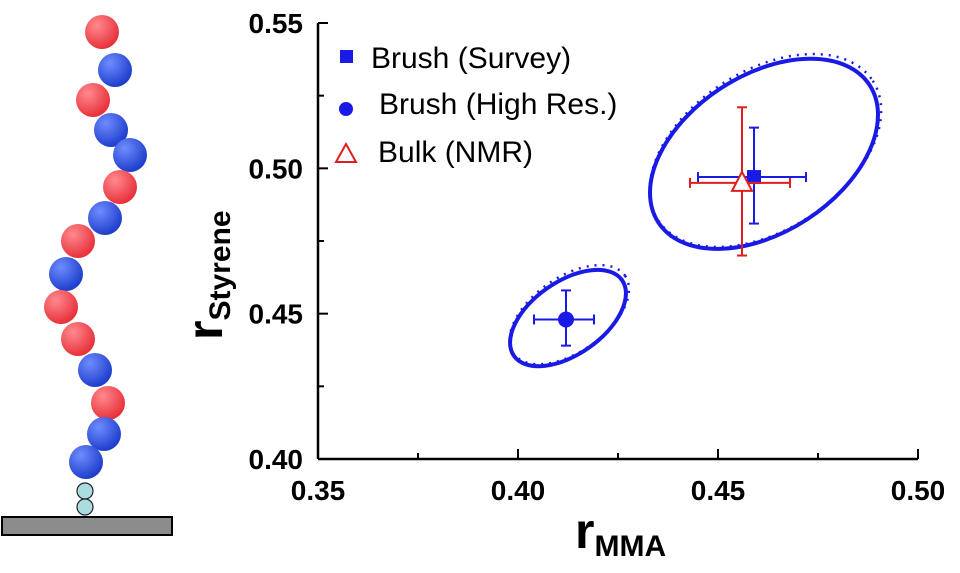  I want to click on data-points, so click(670, 226).